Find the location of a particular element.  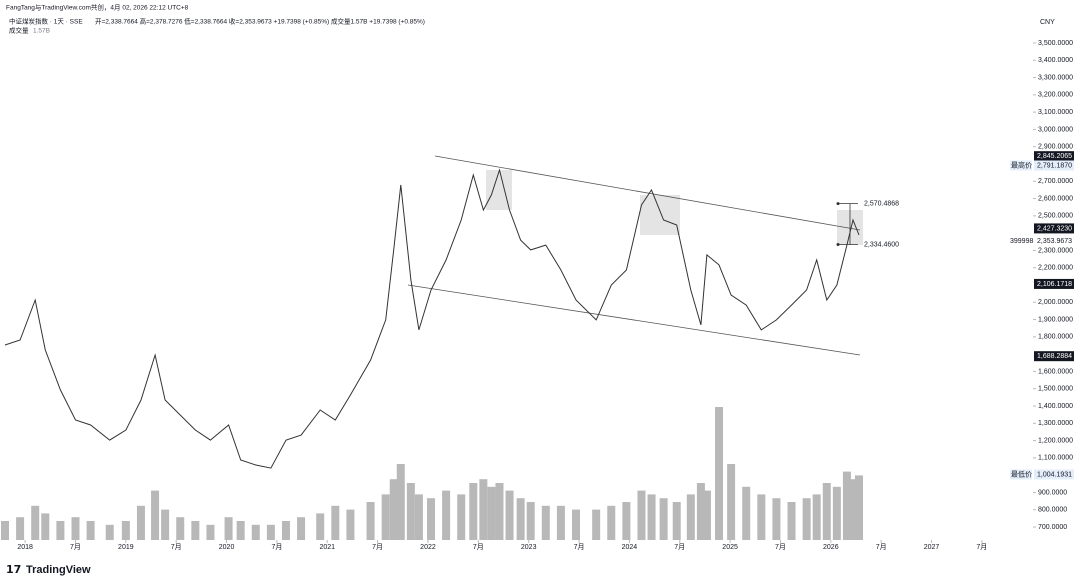

y-tick-label: 2,900.0000 is located at coordinates (1055, 147).